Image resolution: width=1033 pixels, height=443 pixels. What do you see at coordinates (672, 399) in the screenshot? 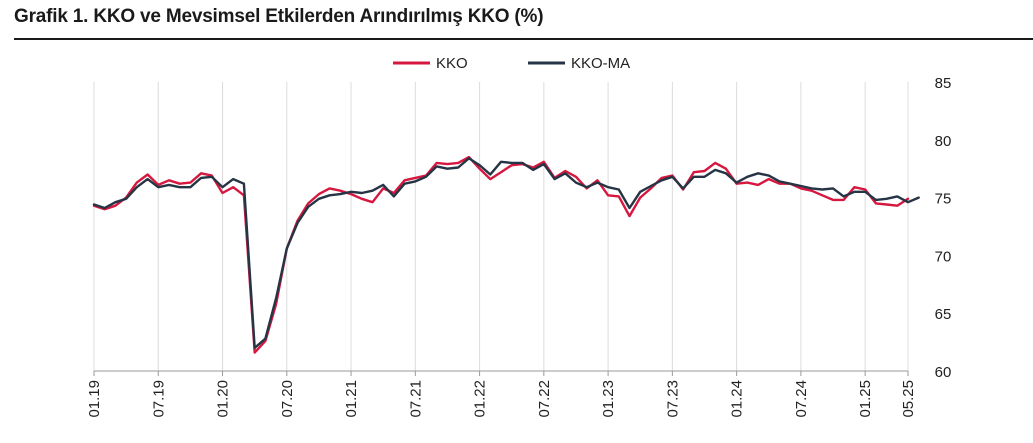
I see `x-tick-label: 07.23` at bounding box center [672, 399].